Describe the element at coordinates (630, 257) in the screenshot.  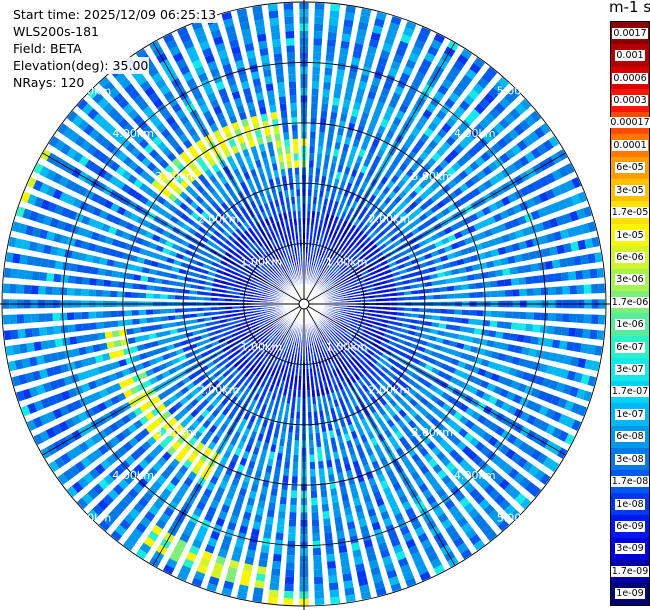
I see `colorbar-entry: 6e-06` at that location.